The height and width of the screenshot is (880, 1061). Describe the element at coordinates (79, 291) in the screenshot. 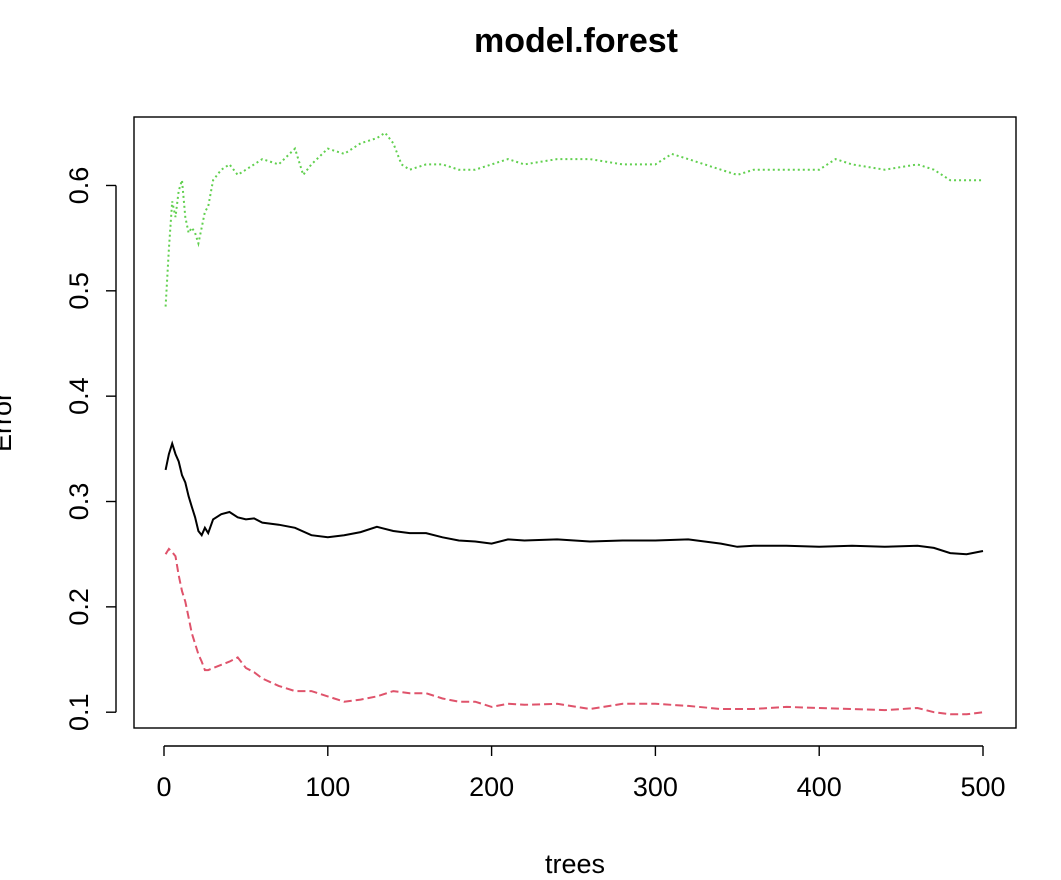

I see `y-tick-label-0.5: 0.5` at that location.